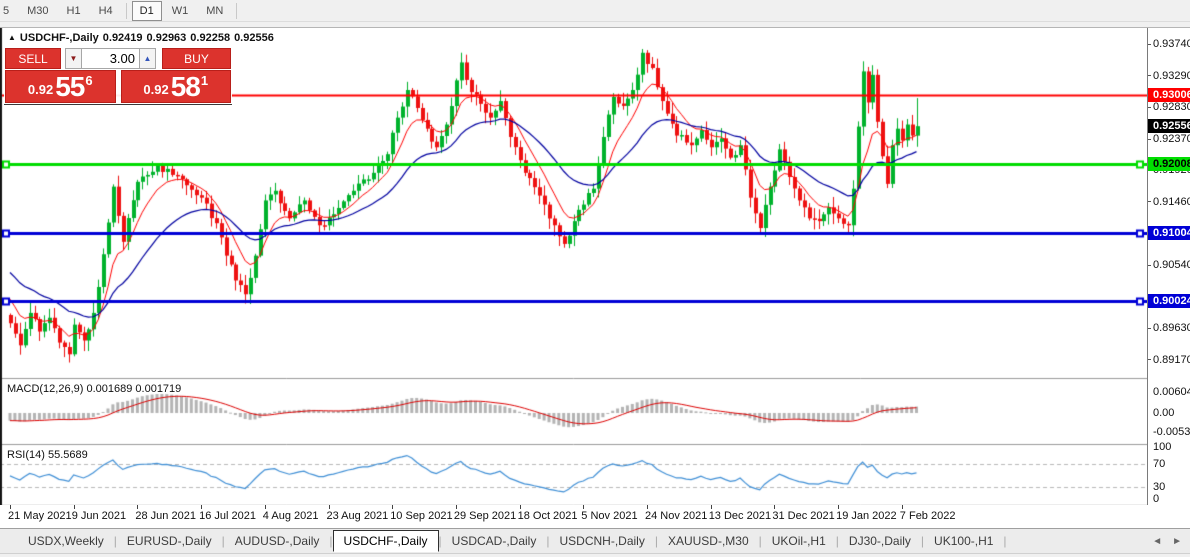 This screenshot has width=1190, height=557. I want to click on buy-price-prefix: 0.92, so click(156, 89).